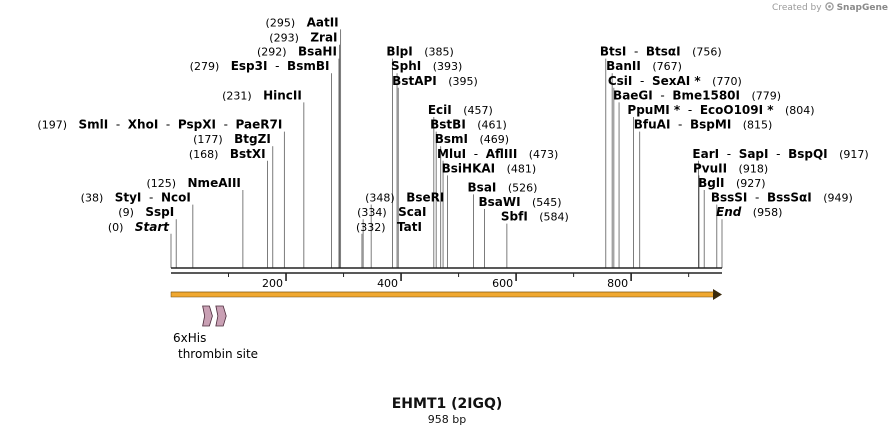 This screenshot has height=435, width=894. What do you see at coordinates (514, 217) in the screenshot?
I see `enzyme-name: SbfI` at bounding box center [514, 217].